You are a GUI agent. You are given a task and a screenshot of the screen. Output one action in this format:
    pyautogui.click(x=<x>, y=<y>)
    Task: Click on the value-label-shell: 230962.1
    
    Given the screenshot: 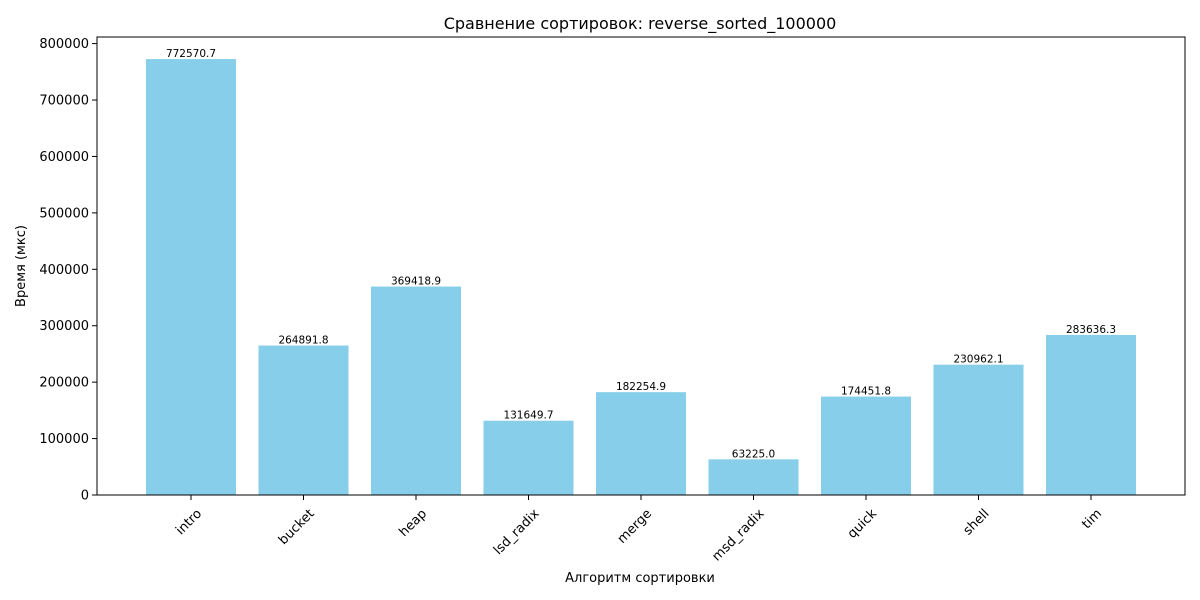 What is the action you would take?
    pyautogui.click(x=978, y=360)
    